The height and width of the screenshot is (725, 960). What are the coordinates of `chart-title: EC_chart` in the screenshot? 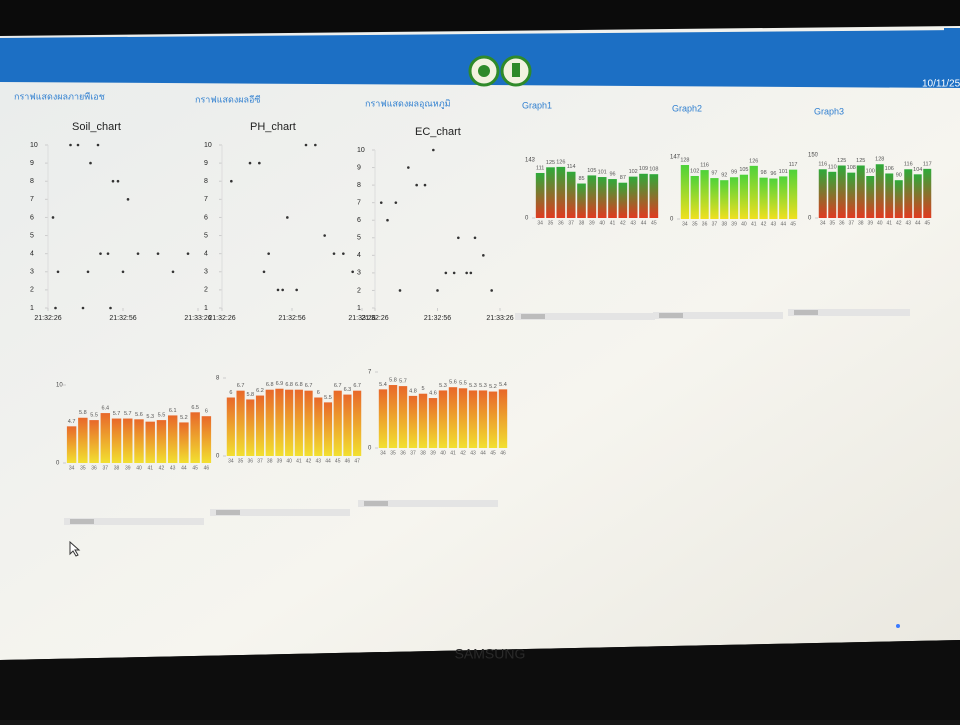 It's located at (438, 132).